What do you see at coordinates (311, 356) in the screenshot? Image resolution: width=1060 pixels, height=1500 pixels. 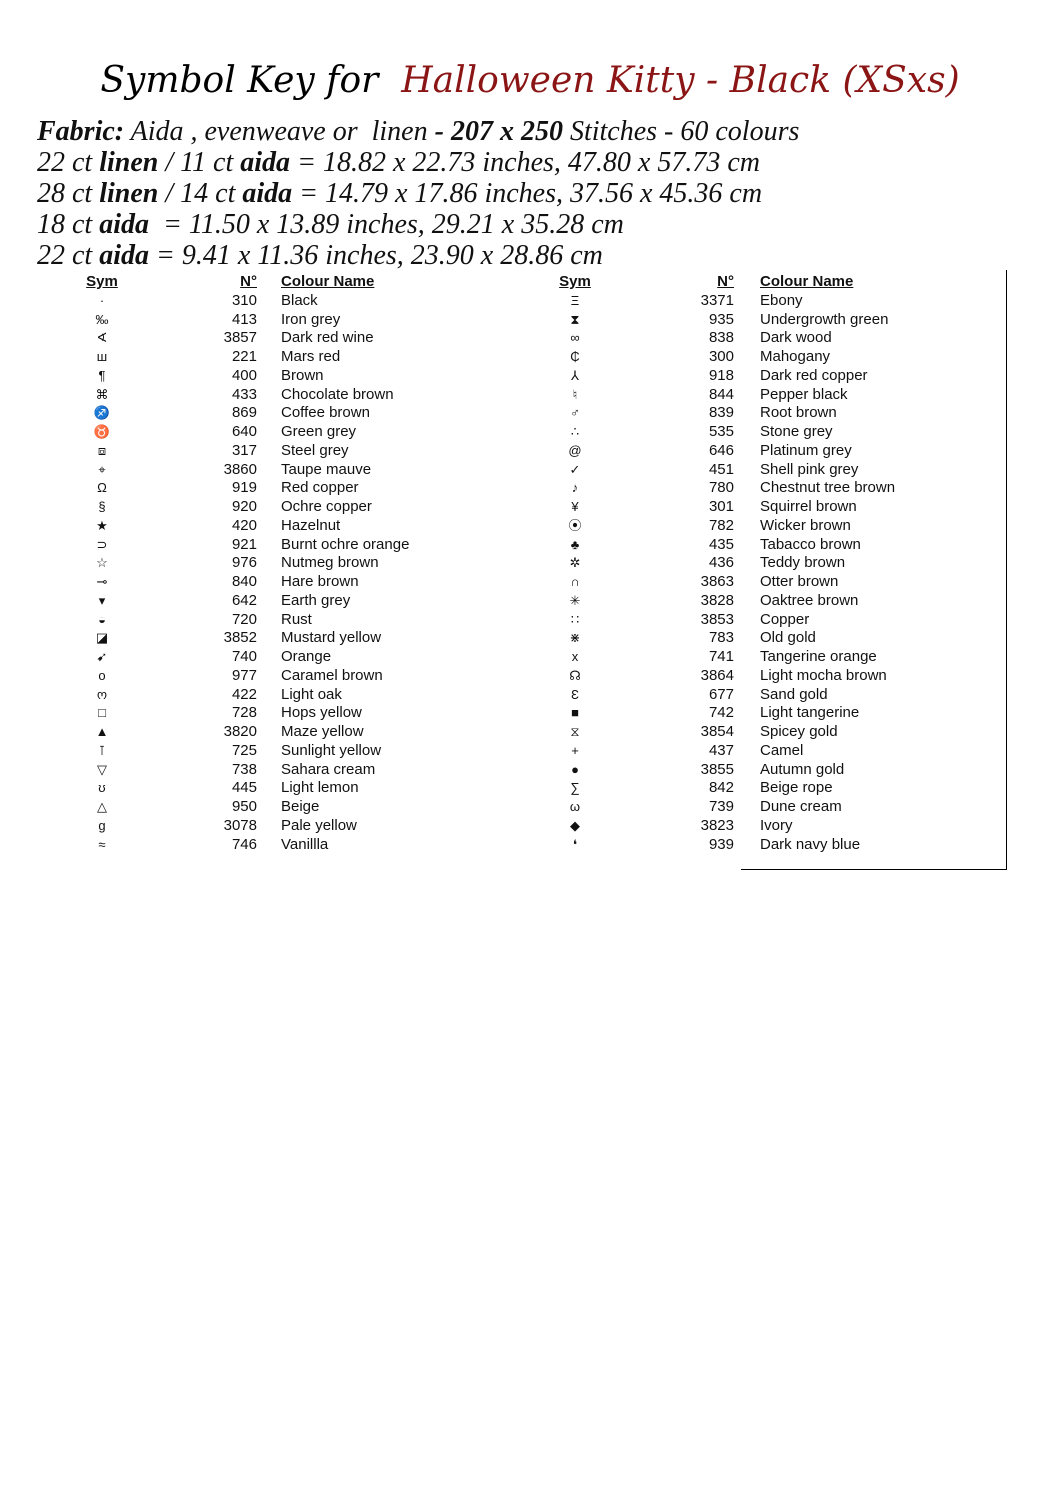 I see `colour-name: Mars red` at bounding box center [311, 356].